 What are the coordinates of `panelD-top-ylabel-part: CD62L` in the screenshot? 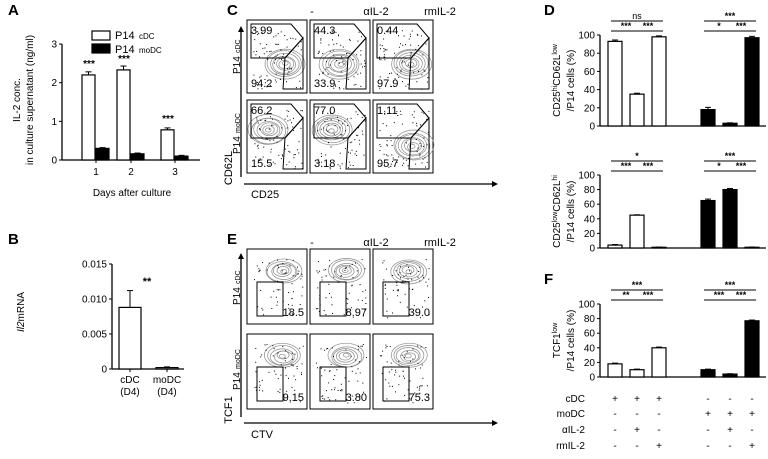 It's located at (557, 70).